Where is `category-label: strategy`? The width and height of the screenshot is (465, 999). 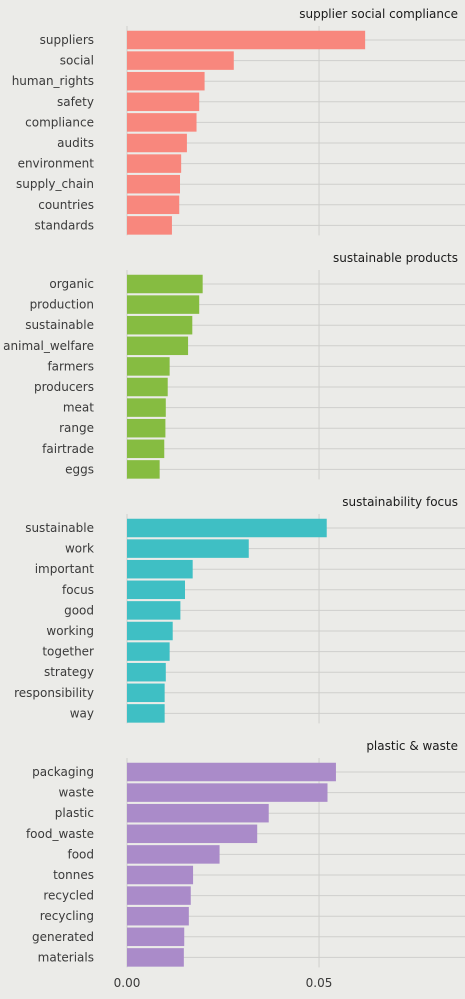 category-label: strategy is located at coordinates (69, 672).